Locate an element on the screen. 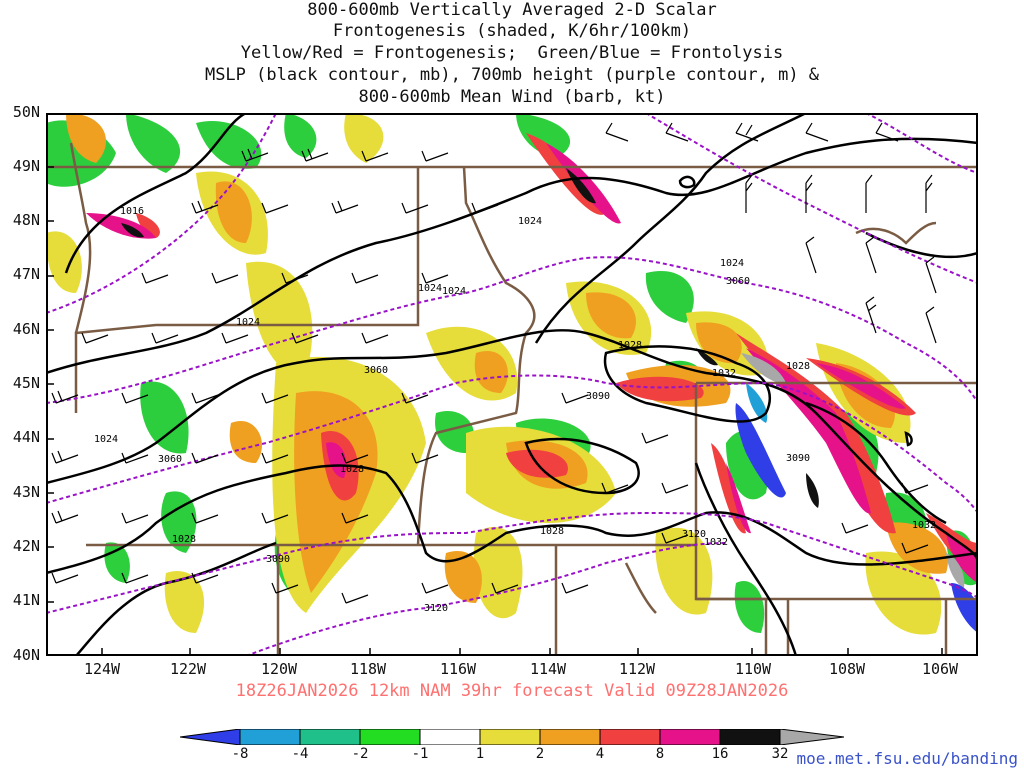 This screenshot has width=1024, height=768. lat-label-41n: 41N is located at coordinates (26, 600).